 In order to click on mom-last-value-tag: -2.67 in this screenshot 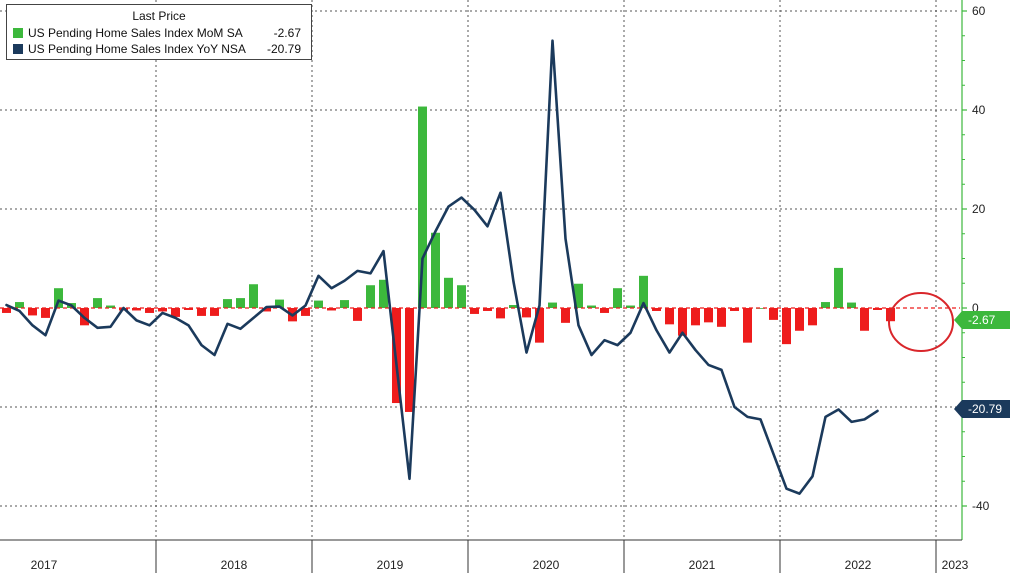, I will do `click(982, 320)`.